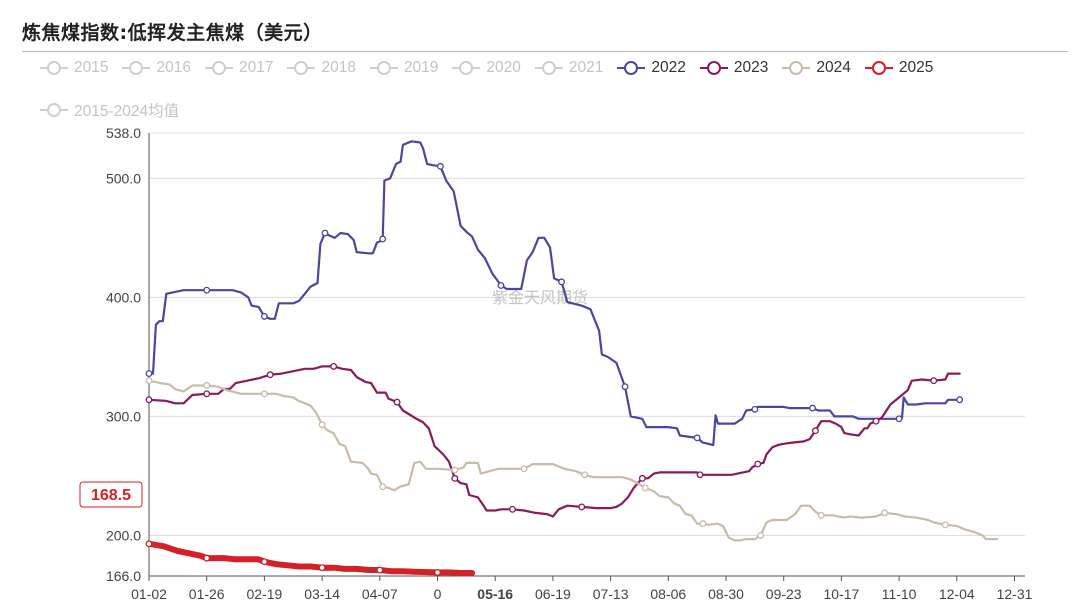 The image size is (1080, 610). Describe the element at coordinates (899, 594) in the screenshot. I see `x-tick-label: 11-10` at that location.